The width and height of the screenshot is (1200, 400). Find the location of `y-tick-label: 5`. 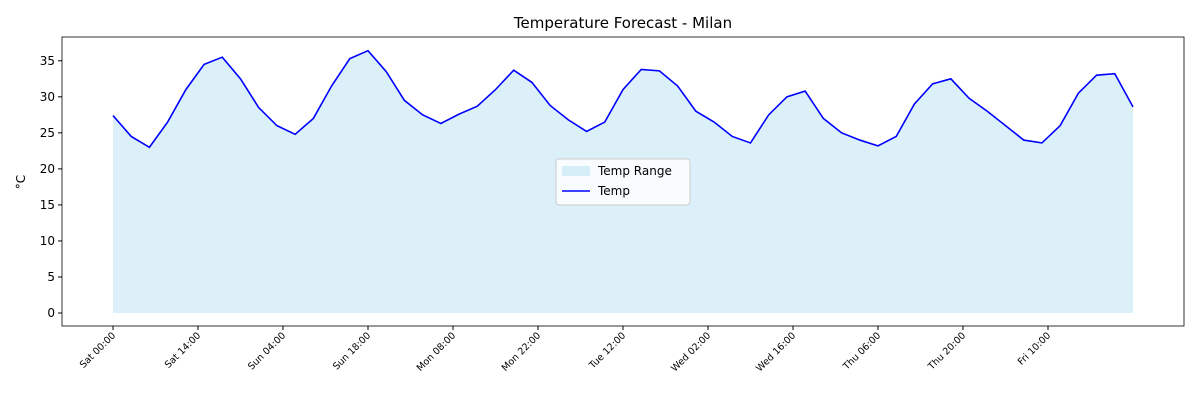

y-tick-label: 5 is located at coordinates (51, 277).